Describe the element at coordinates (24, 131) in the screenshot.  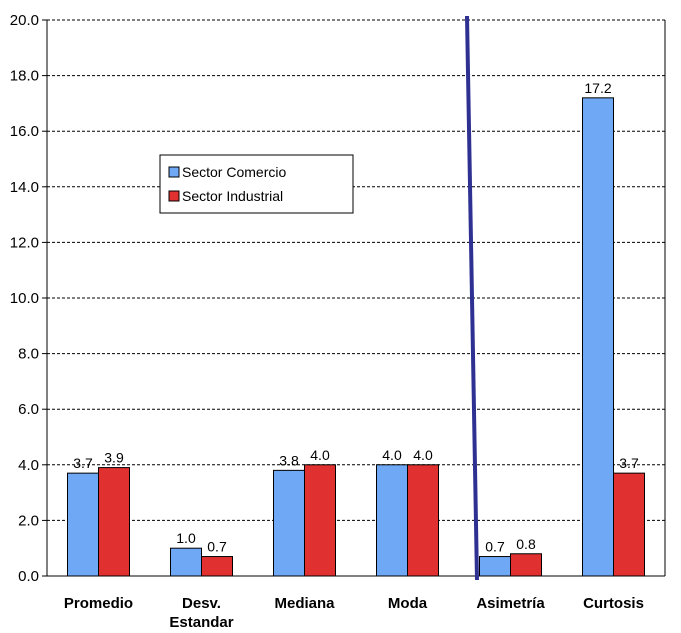
I see `y-tick-label: 16.0` at that location.